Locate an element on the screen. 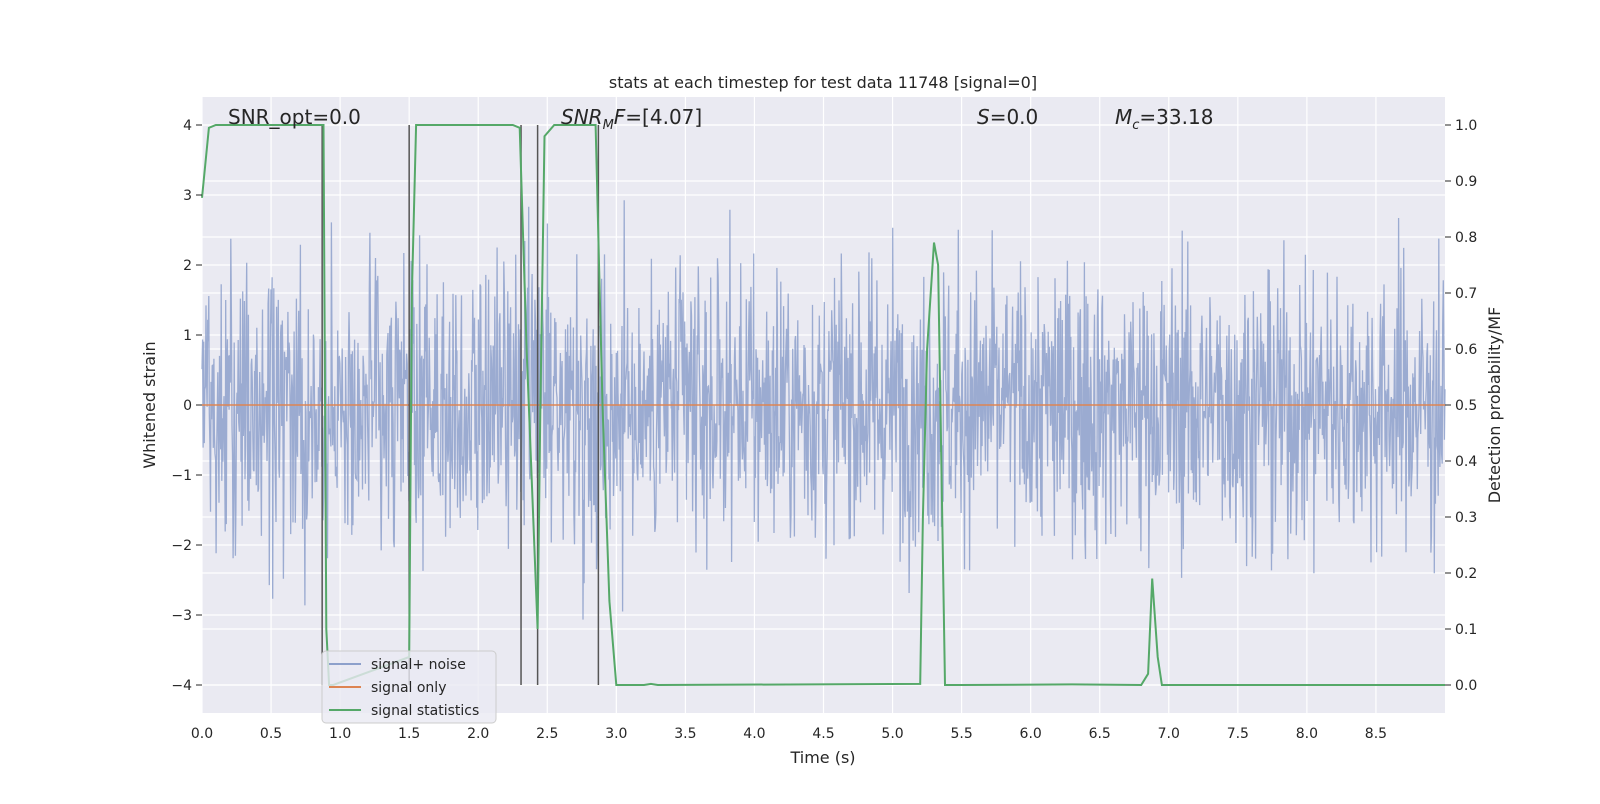  y-tick-label: 1 is located at coordinates (187, 336).